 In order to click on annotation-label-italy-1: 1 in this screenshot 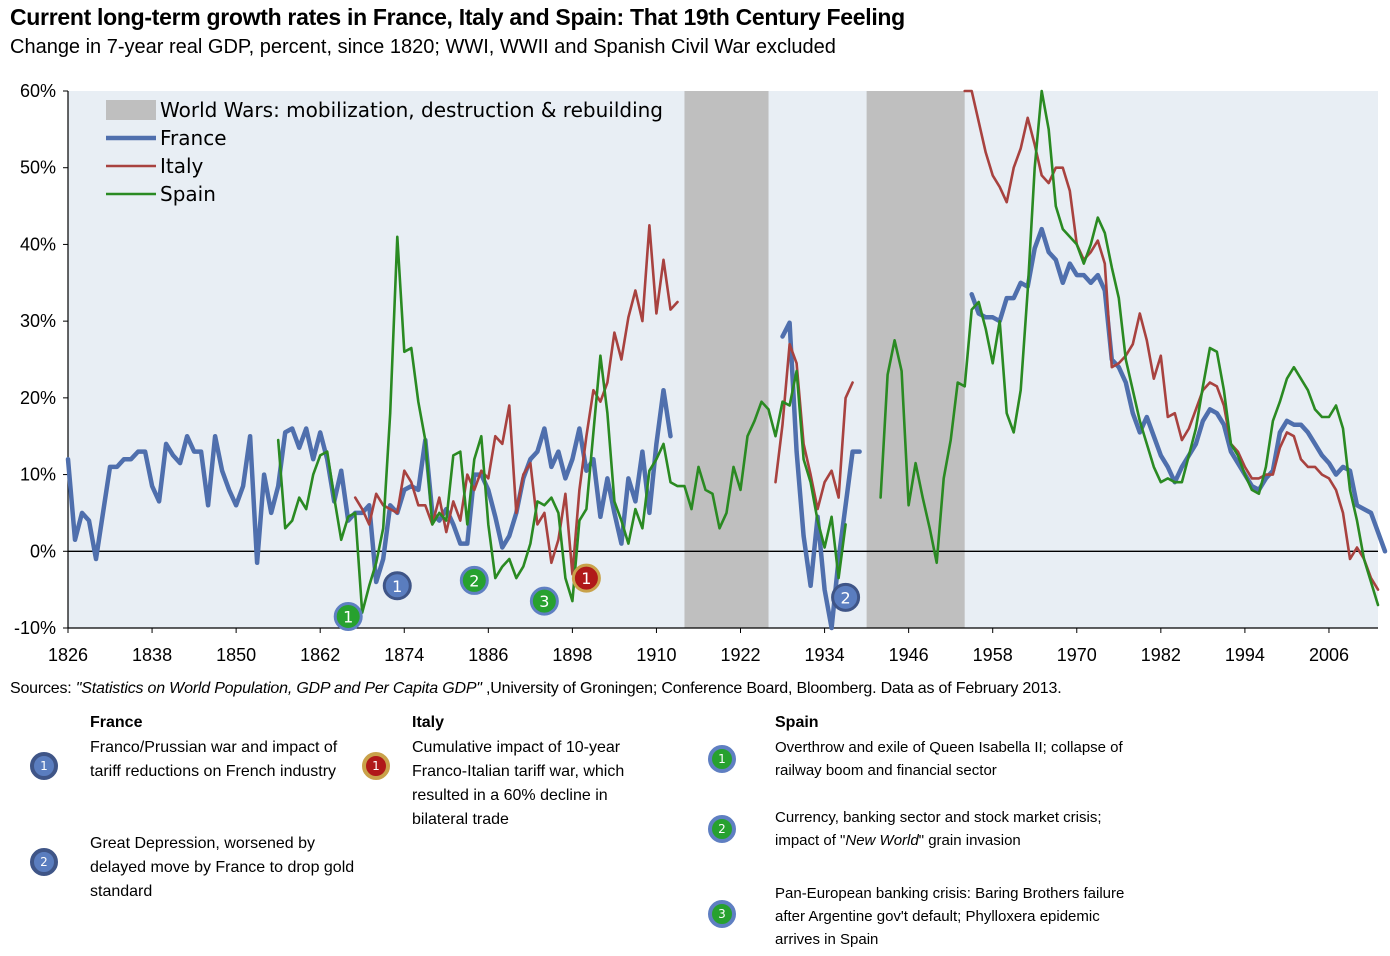, I will do `click(586, 578)`.